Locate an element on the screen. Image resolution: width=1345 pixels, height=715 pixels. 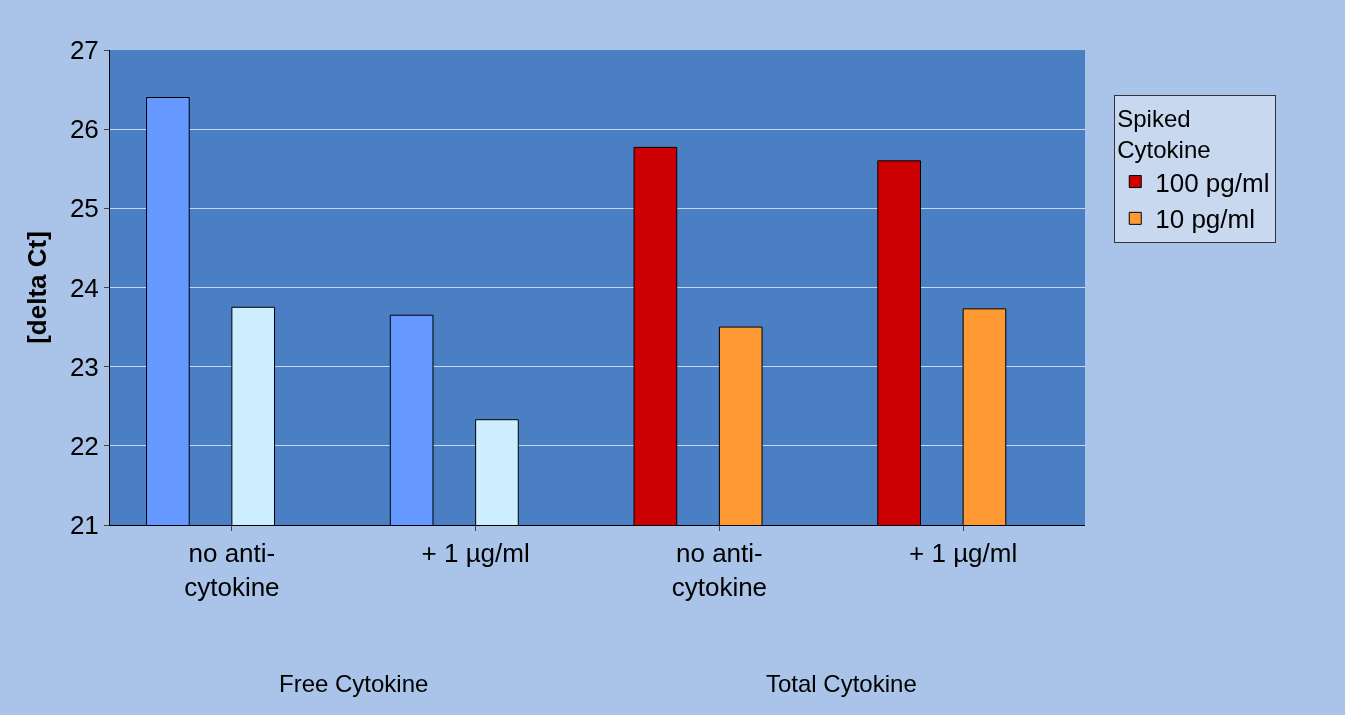
text: Free Cytokine is located at coordinates (354, 683).